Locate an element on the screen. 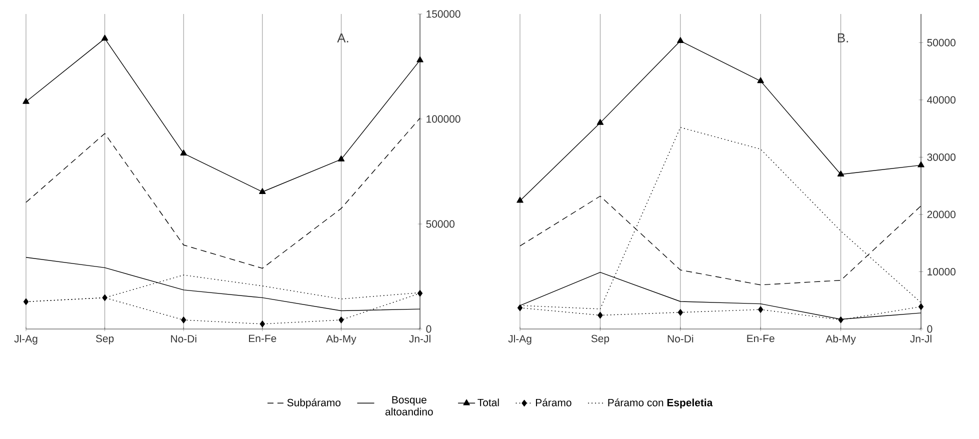 This screenshot has height=439, width=979. legend-label: Bosque altoandino is located at coordinates (409, 406).